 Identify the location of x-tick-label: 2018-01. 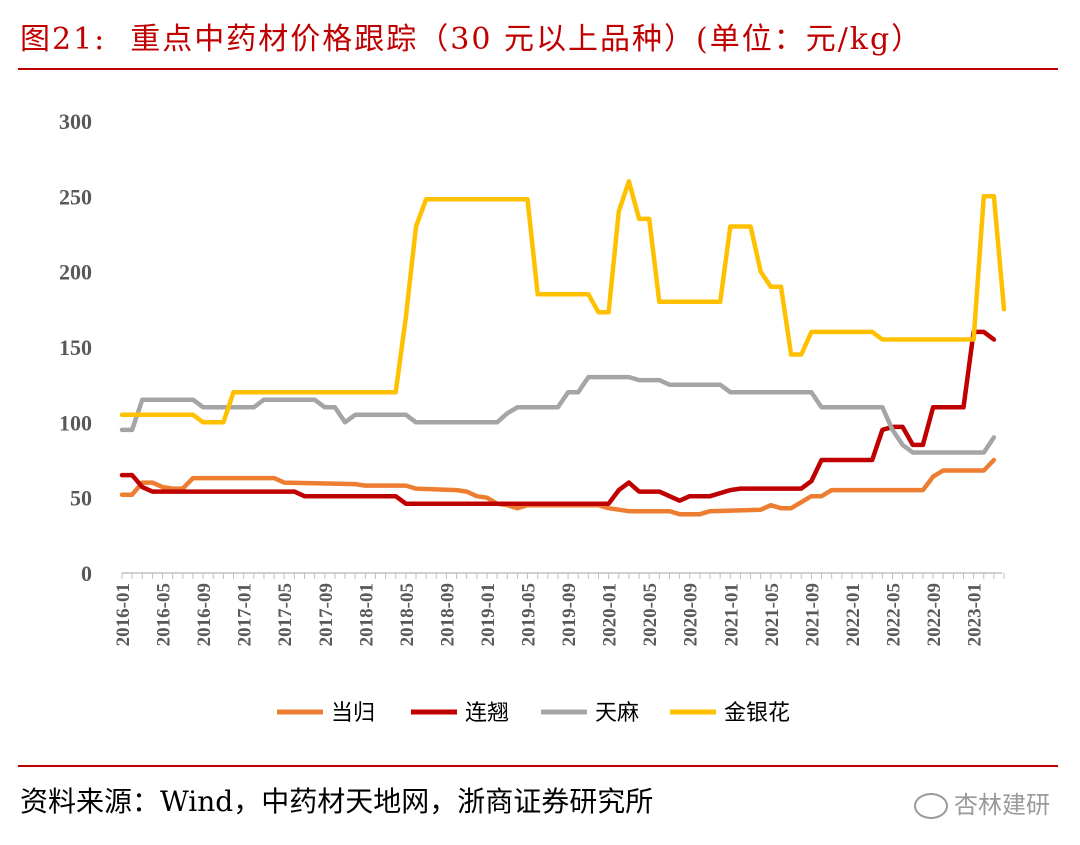
(366, 614).